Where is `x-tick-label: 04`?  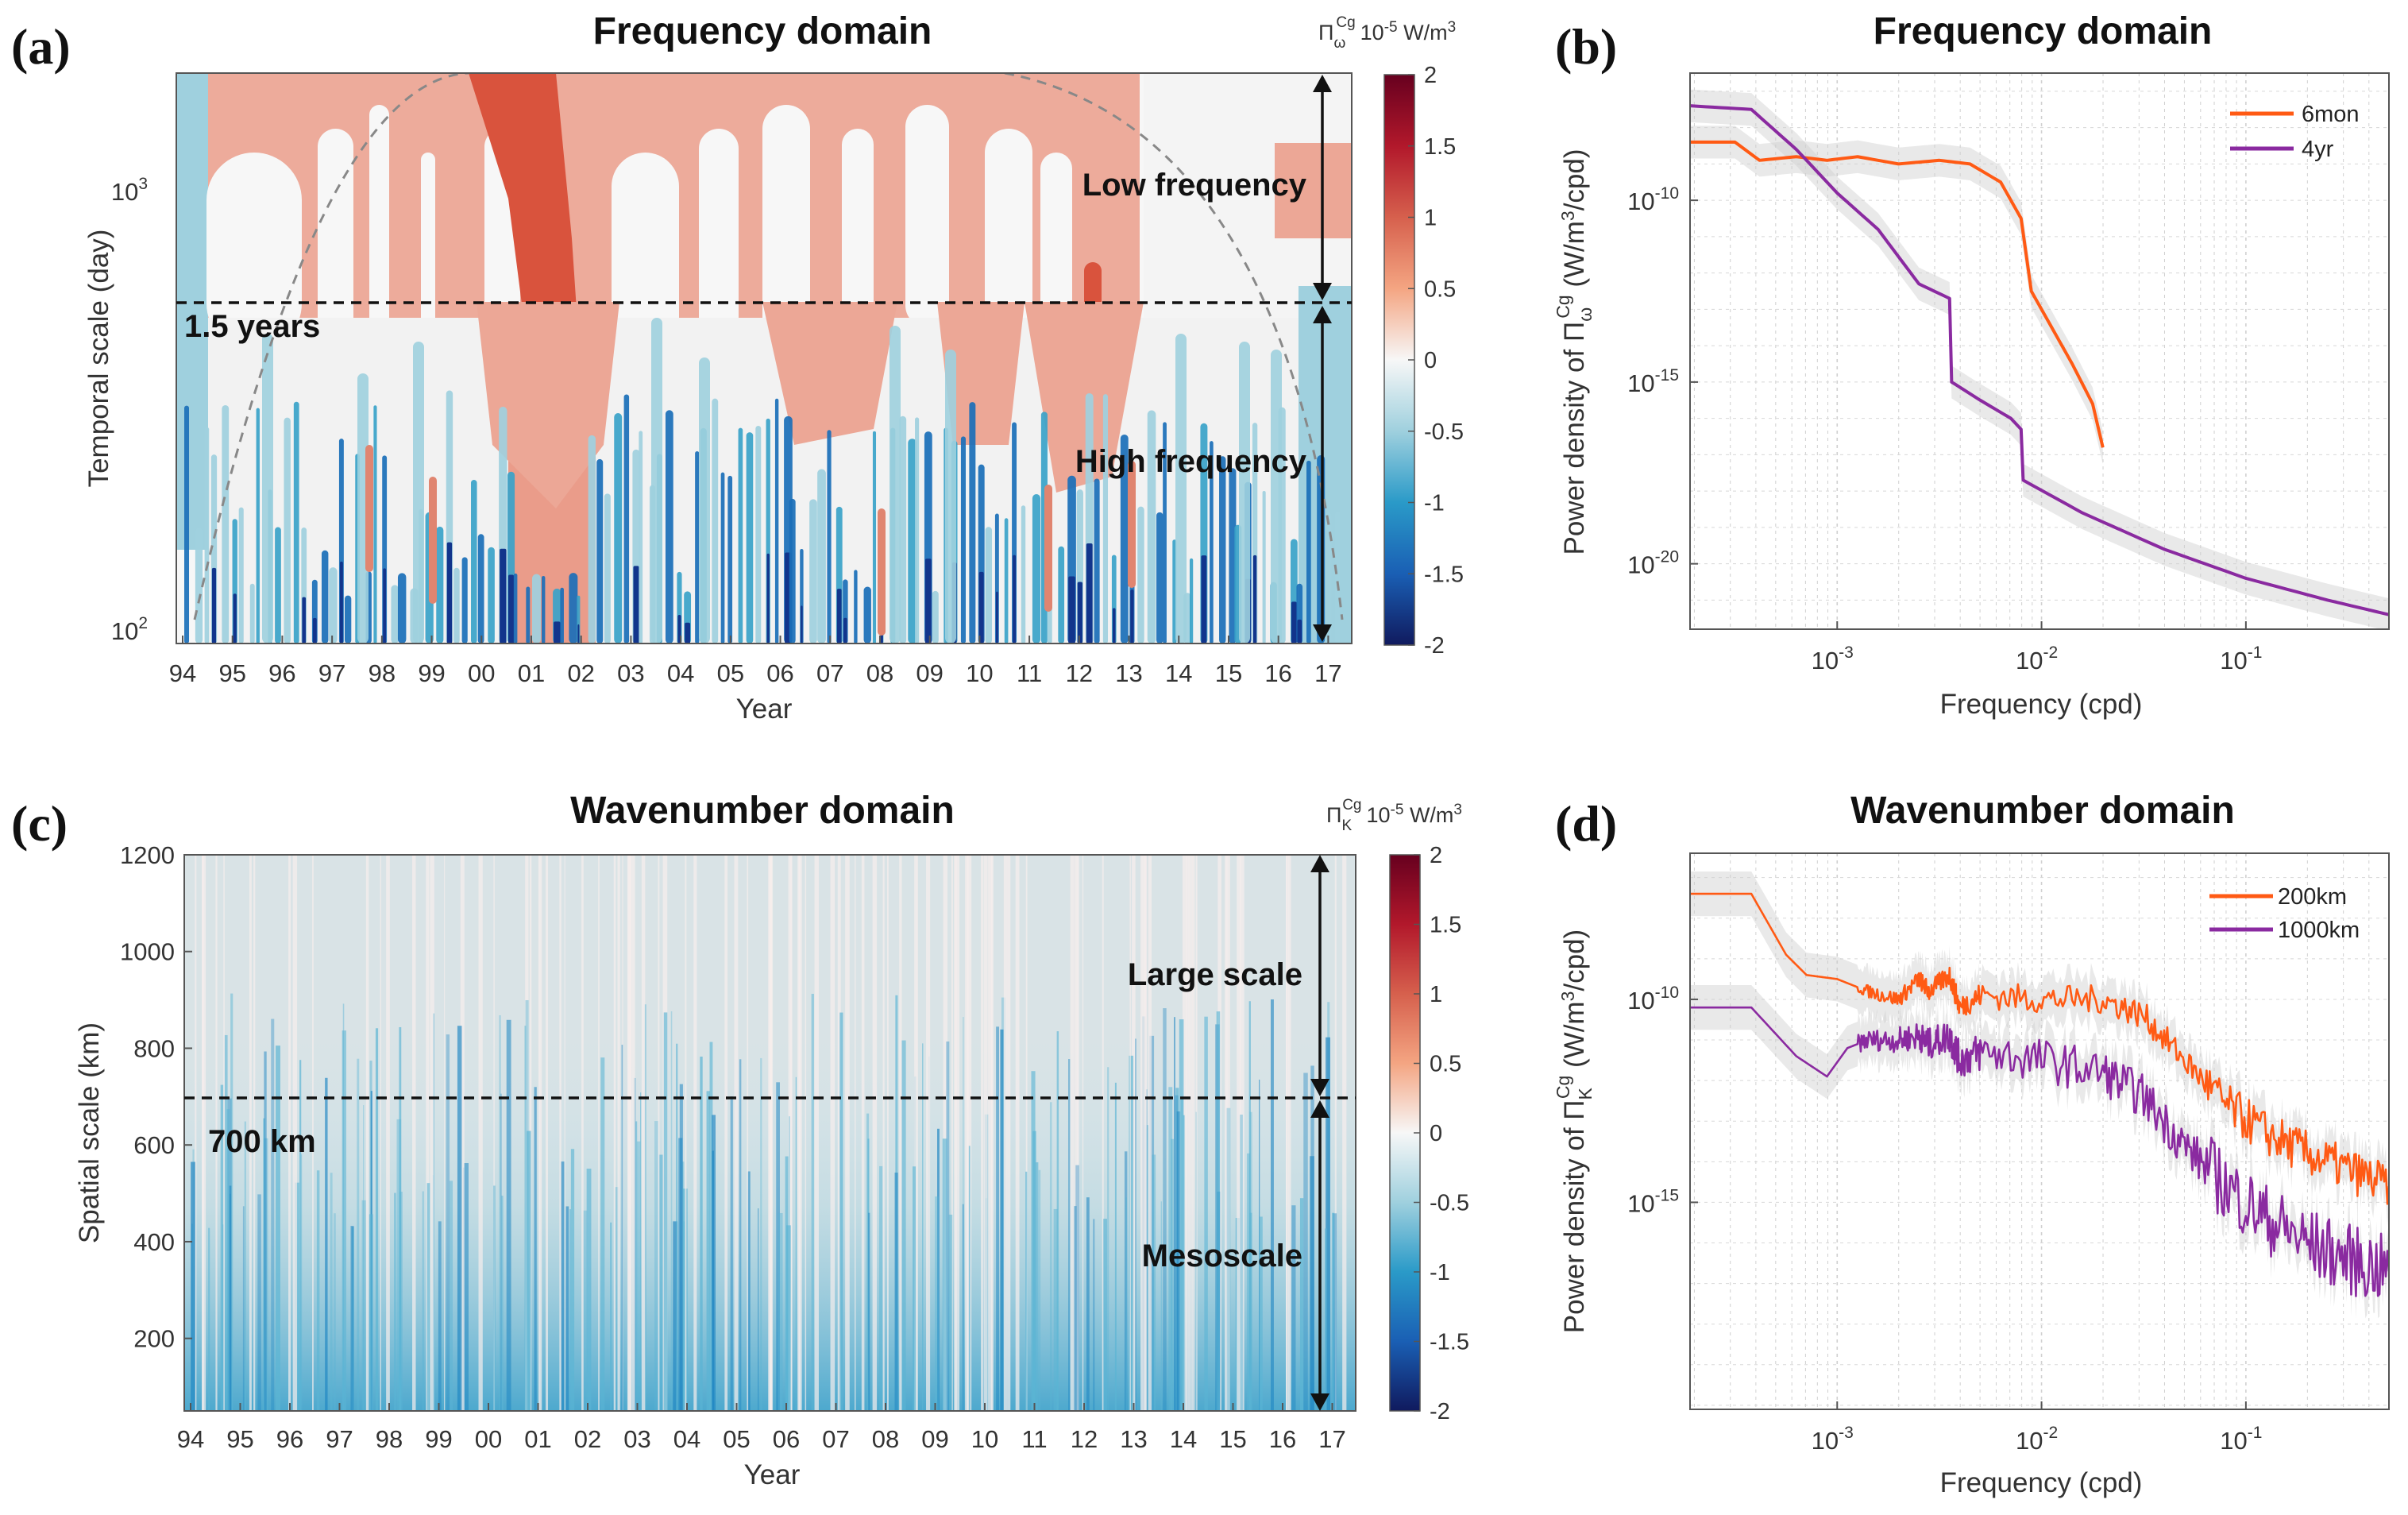 x-tick-label: 04 is located at coordinates (680, 673).